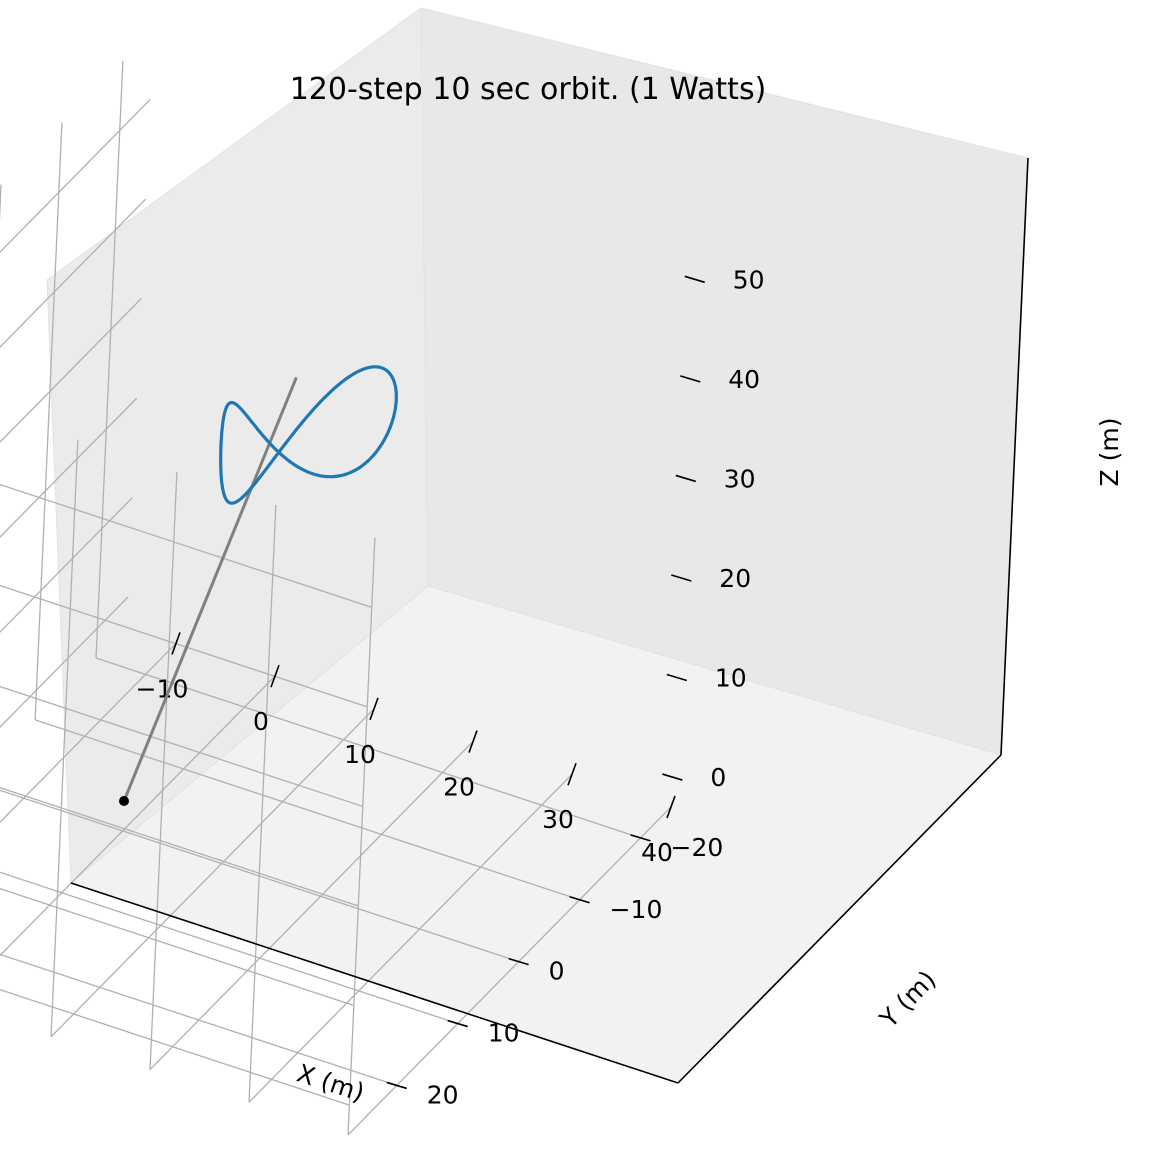 The image size is (1150, 1150). Describe the element at coordinates (330, 1082) in the screenshot. I see `x-axis-label: X (m)` at that location.